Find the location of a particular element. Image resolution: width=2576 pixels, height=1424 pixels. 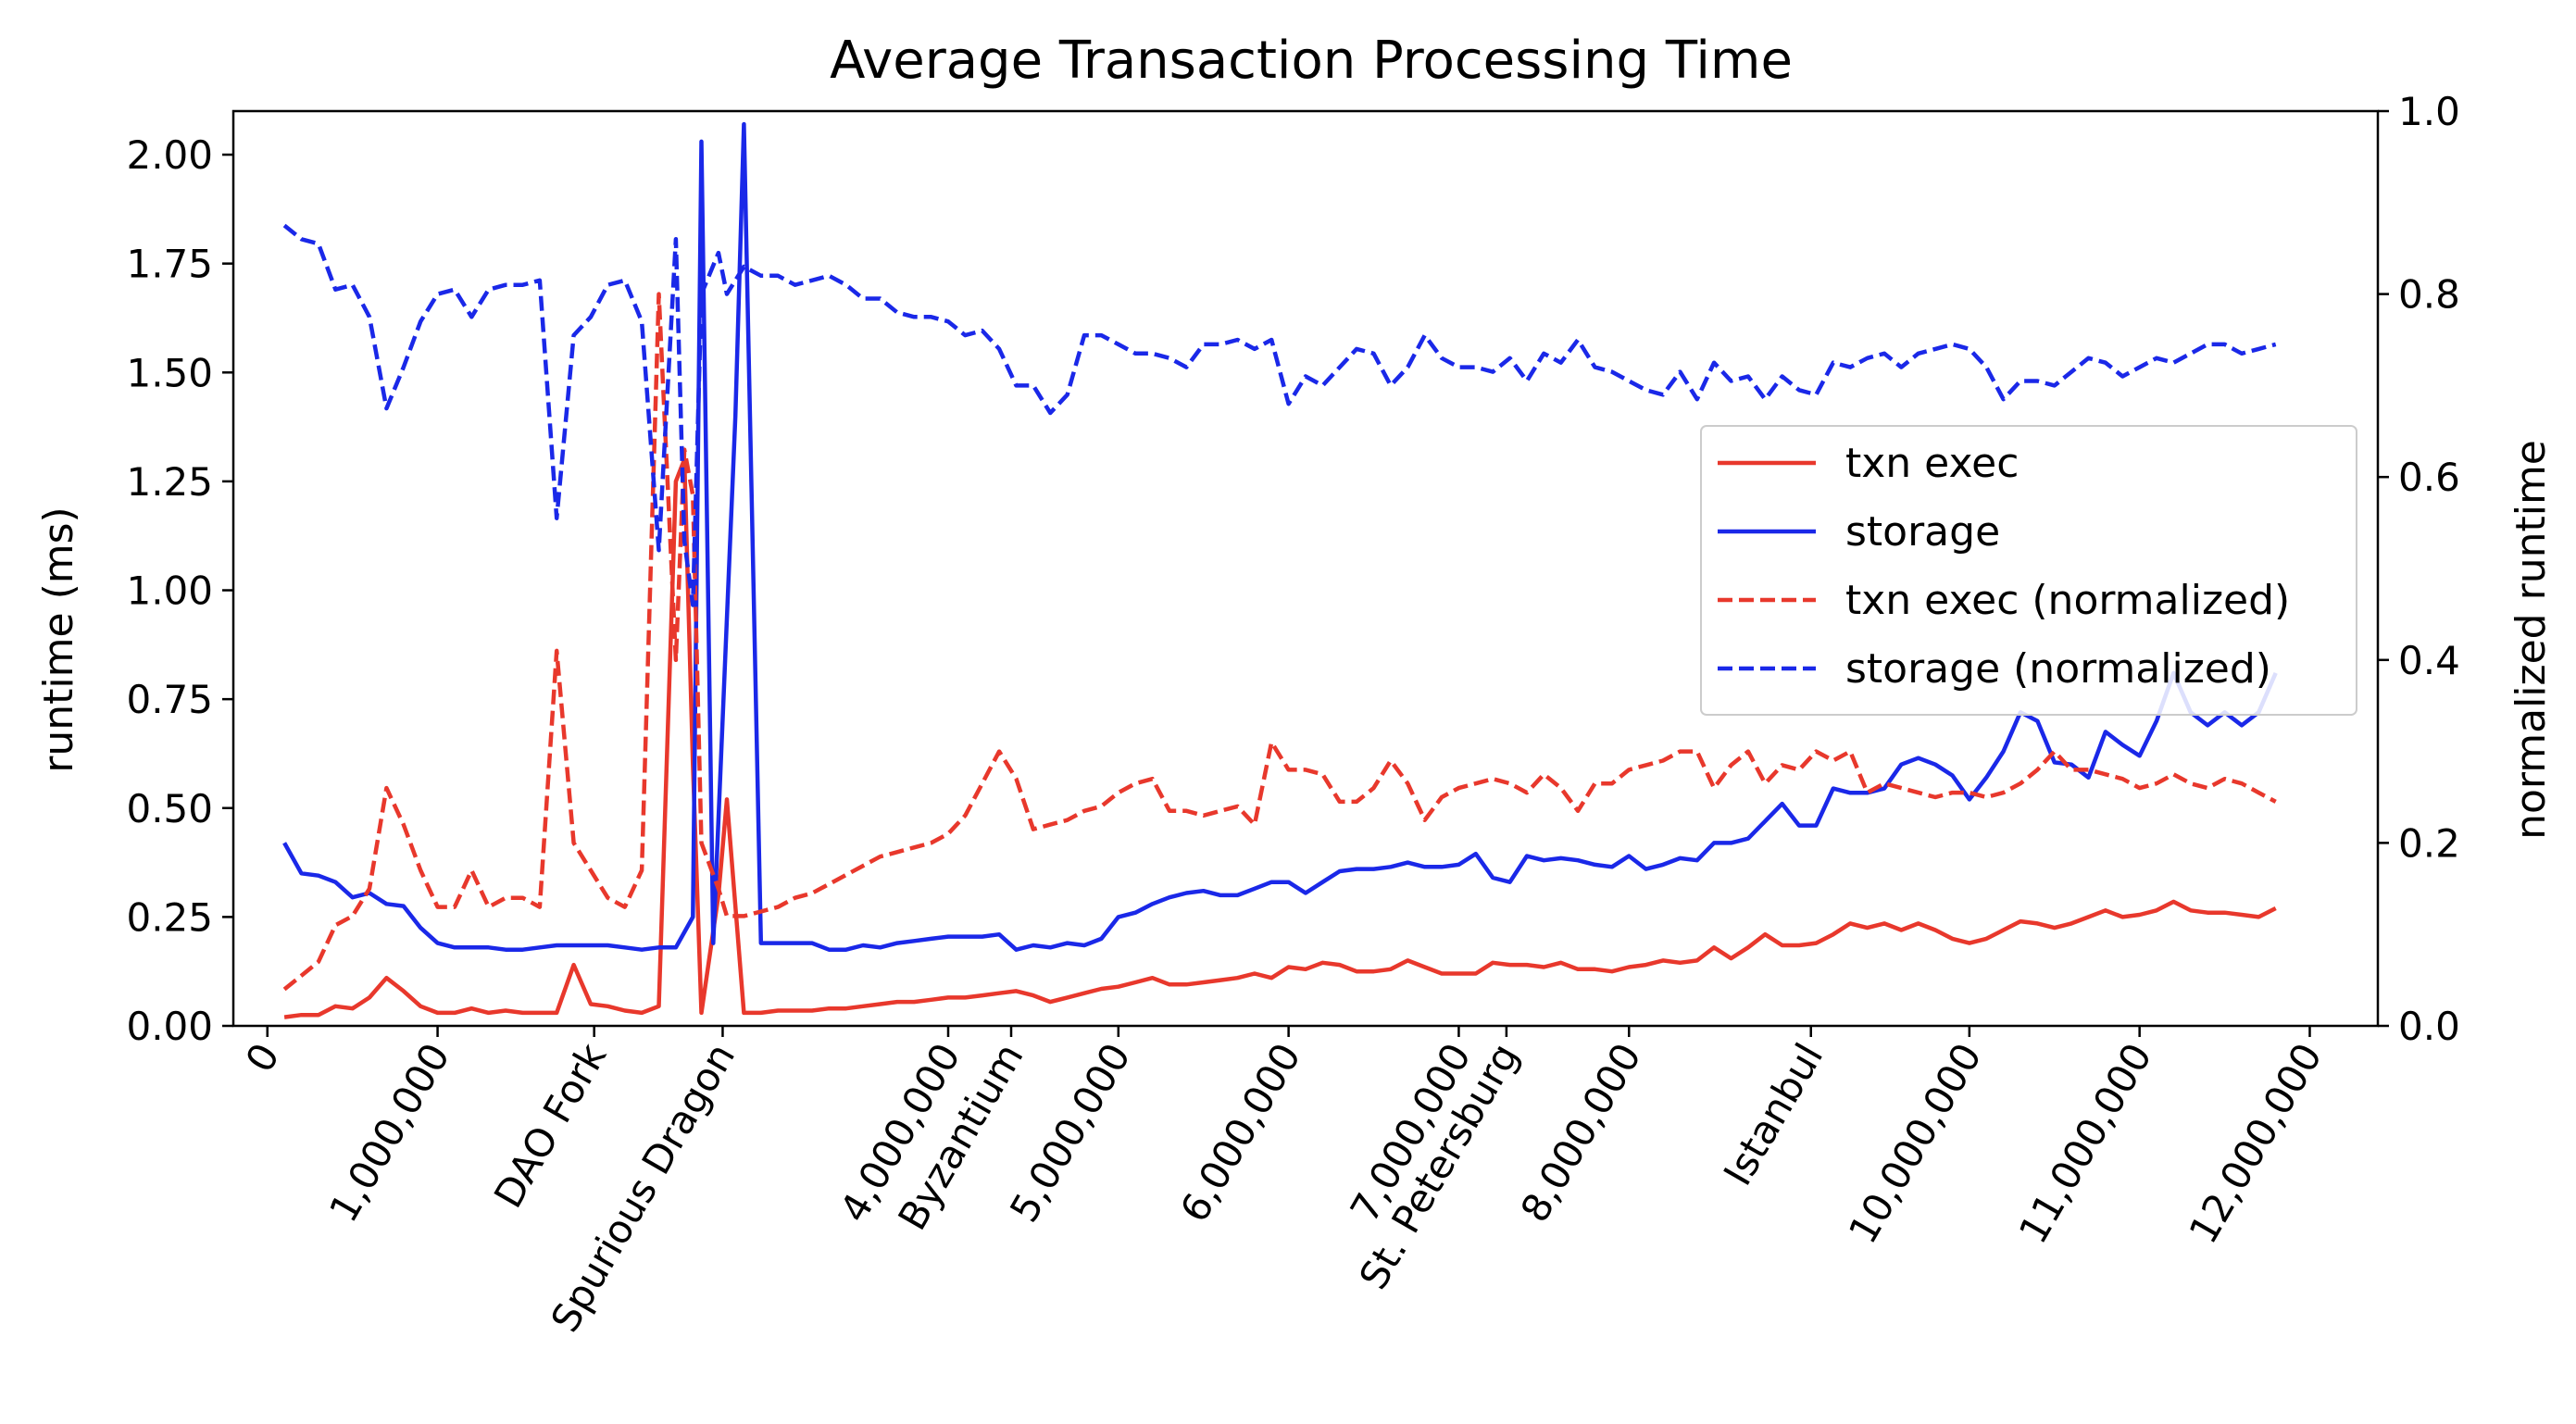

y-tick-label: 2.00 is located at coordinates (170, 155).